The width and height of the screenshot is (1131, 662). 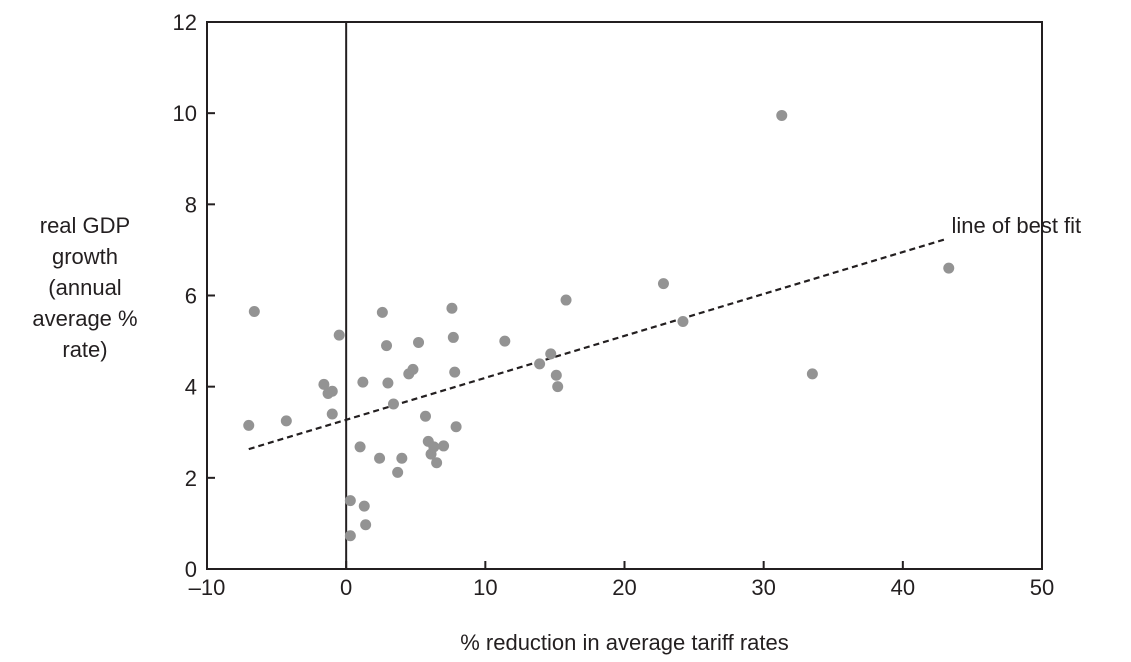 What do you see at coordinates (84, 318) in the screenshot?
I see `y-axis-title-line: average %` at bounding box center [84, 318].